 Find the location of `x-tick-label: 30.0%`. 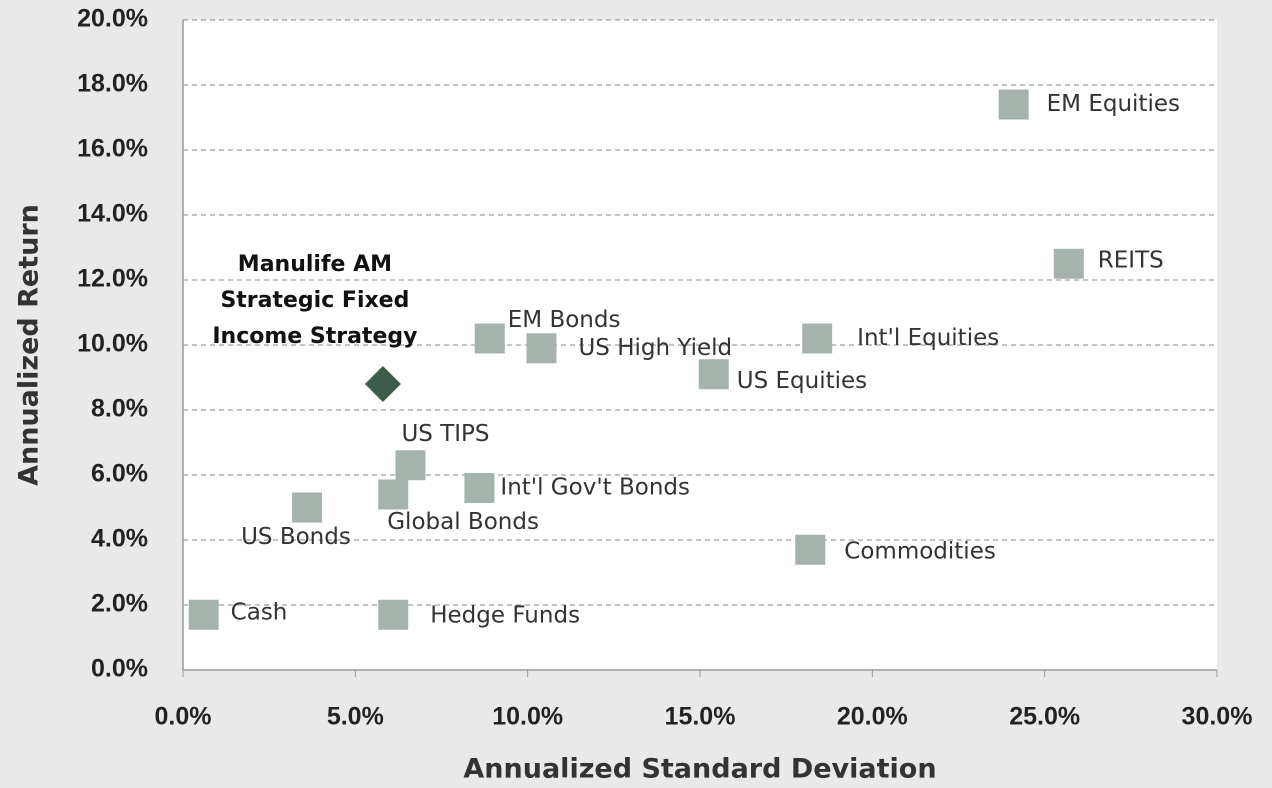

x-tick-label: 30.0% is located at coordinates (1217, 717).